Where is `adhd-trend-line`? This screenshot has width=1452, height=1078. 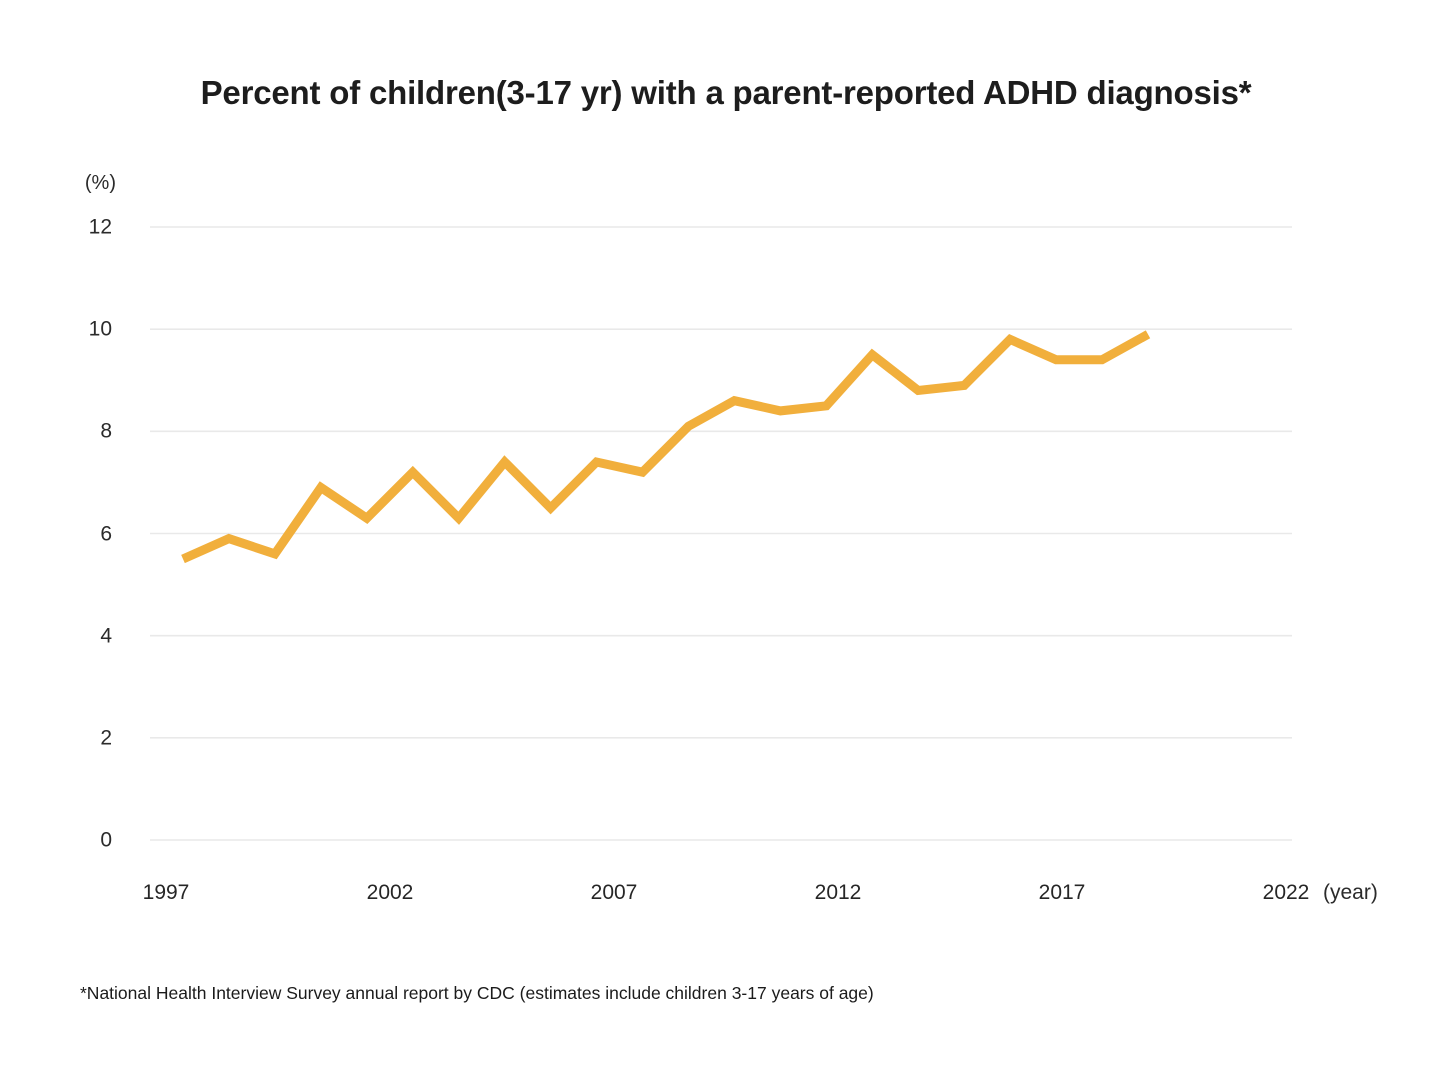 adhd-trend-line is located at coordinates (666, 447).